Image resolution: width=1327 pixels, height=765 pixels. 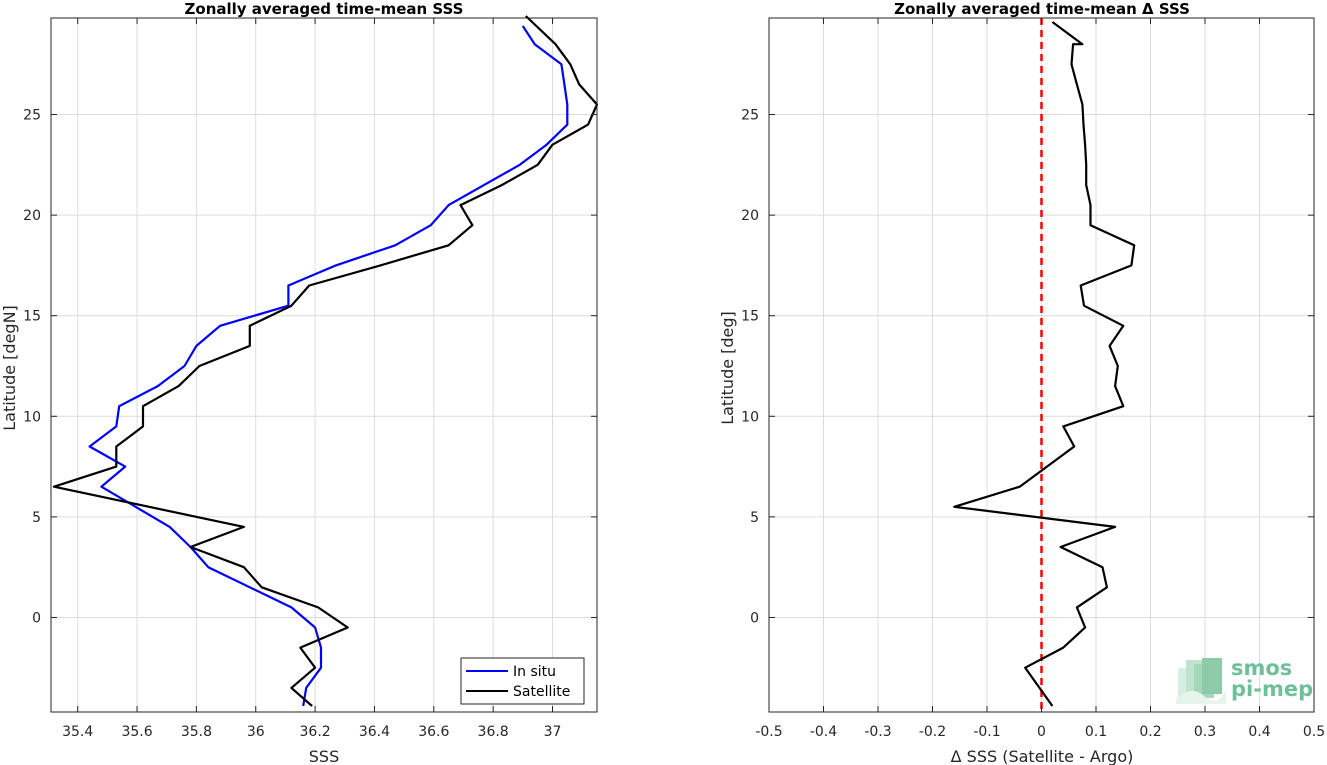 I want to click on legend-box, so click(x=522, y=681).